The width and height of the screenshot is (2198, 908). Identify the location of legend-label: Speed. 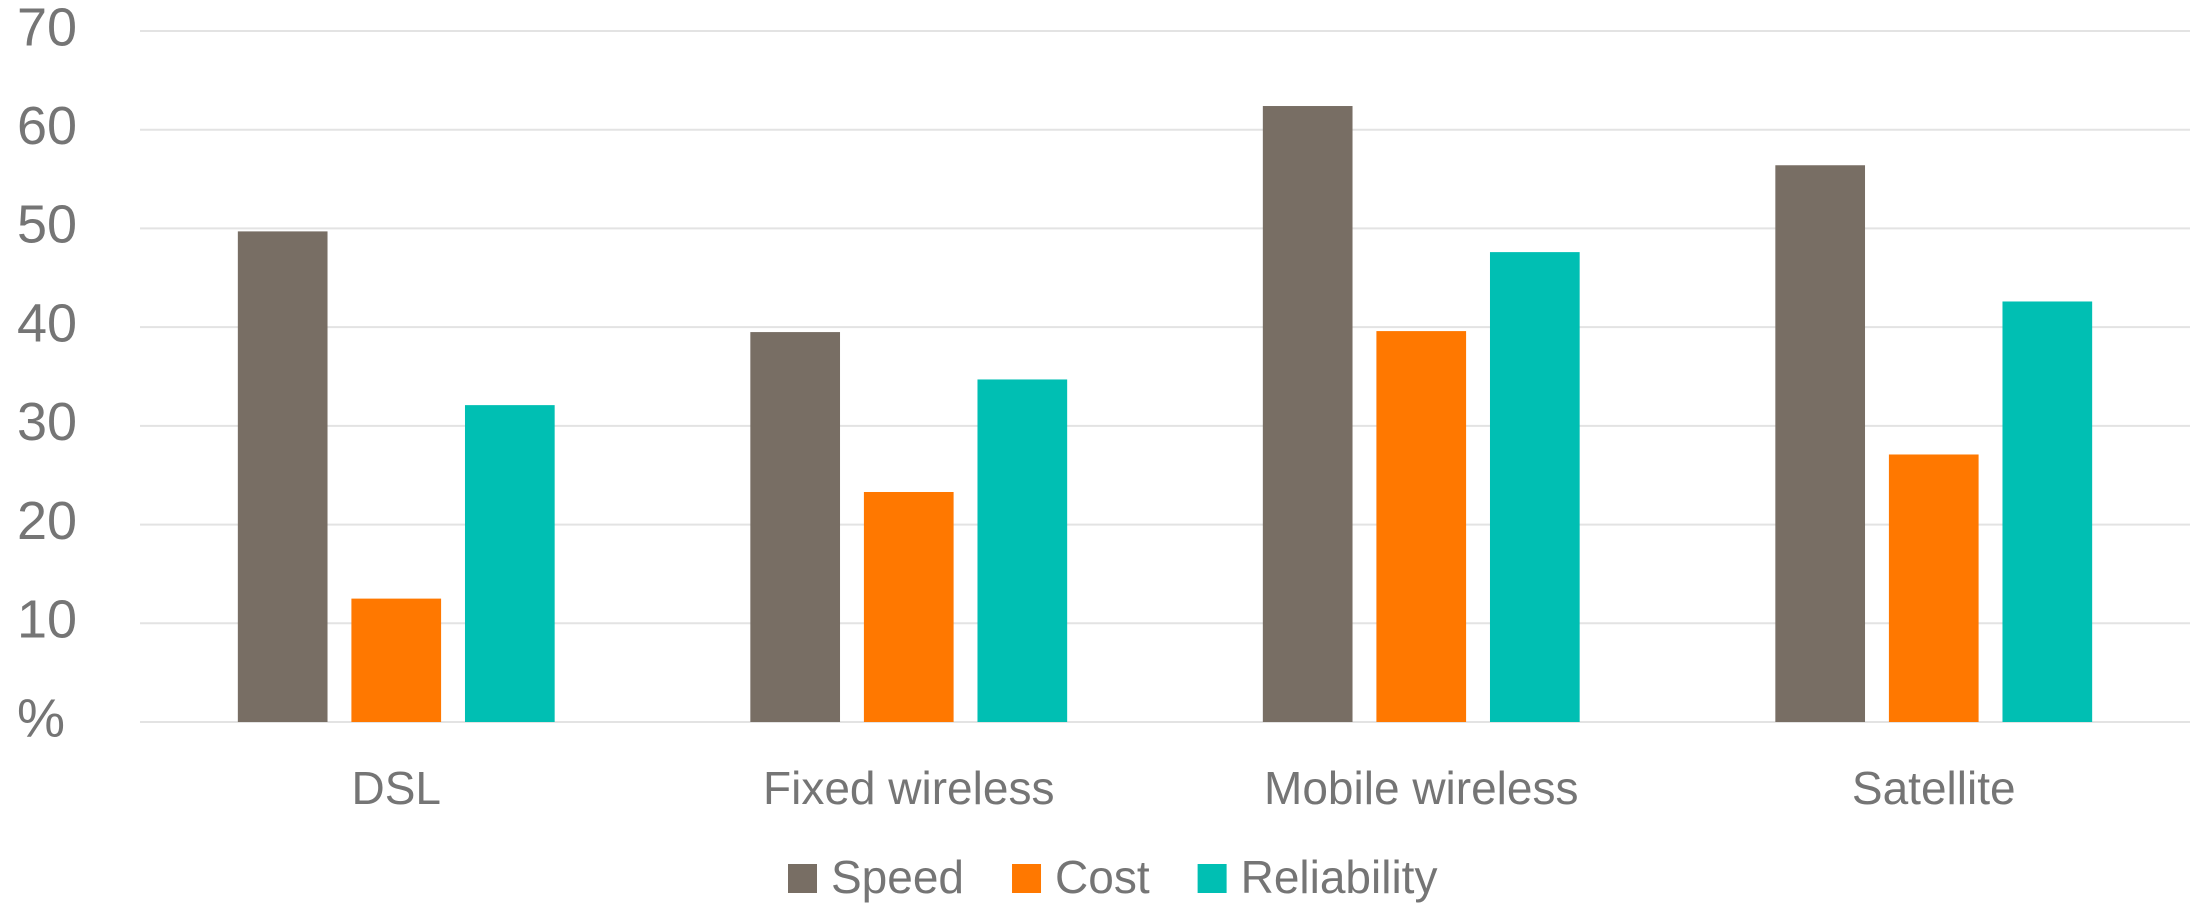
(897, 877).